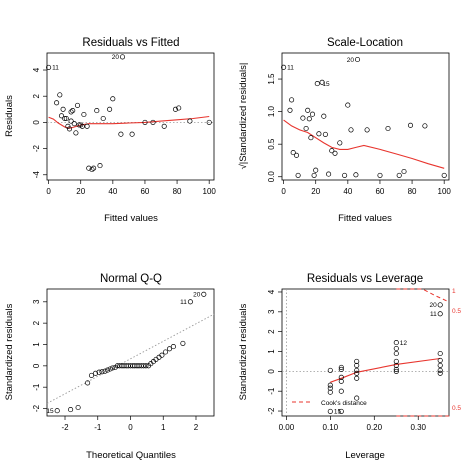  I want to click on leverage-smooth-line, so click(385, 370).